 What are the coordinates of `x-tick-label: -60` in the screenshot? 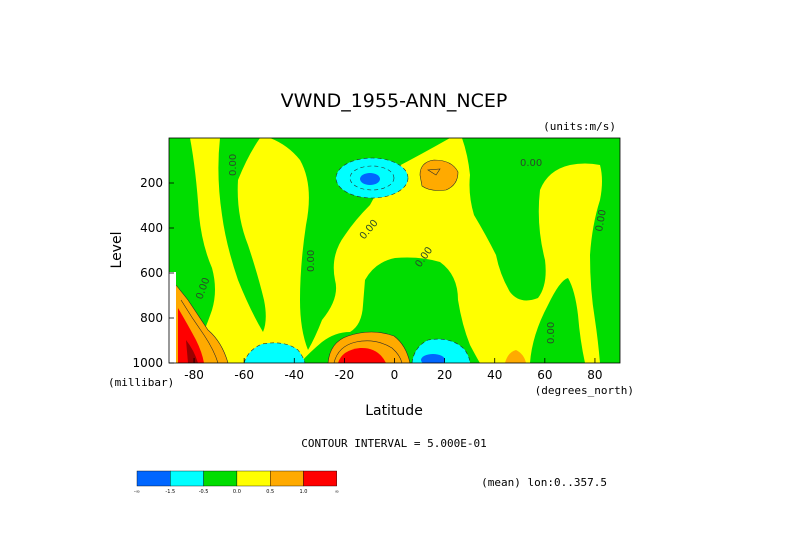 It's located at (244, 375).